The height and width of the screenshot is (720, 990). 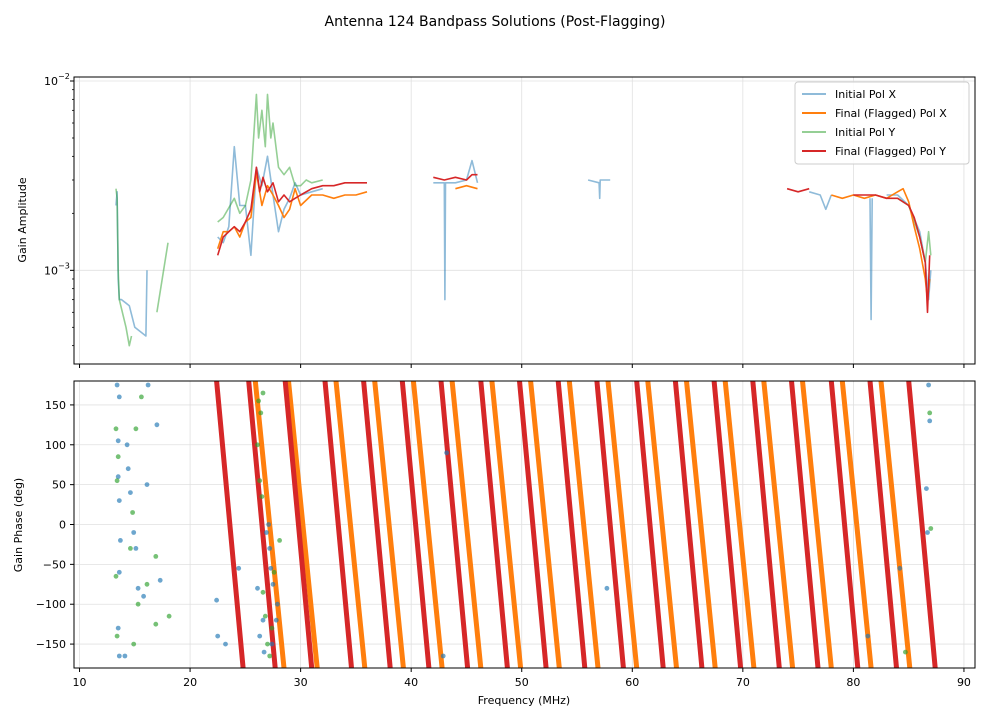 What do you see at coordinates (522, 682) in the screenshot?
I see `x-tick-label: 50` at bounding box center [522, 682].